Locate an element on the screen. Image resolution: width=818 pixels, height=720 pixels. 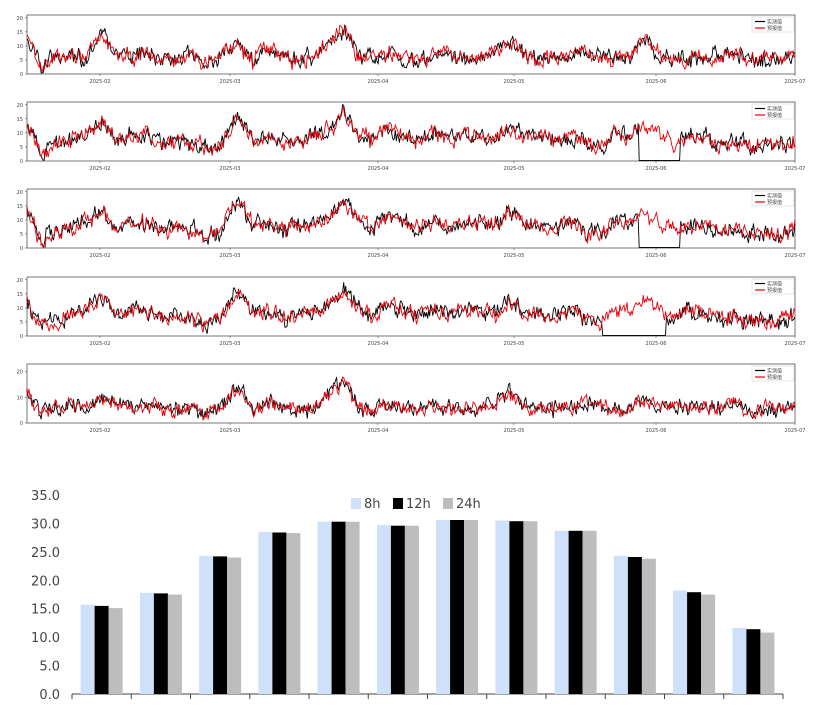
y-tick-label: 30.0 is located at coordinates (45, 524).